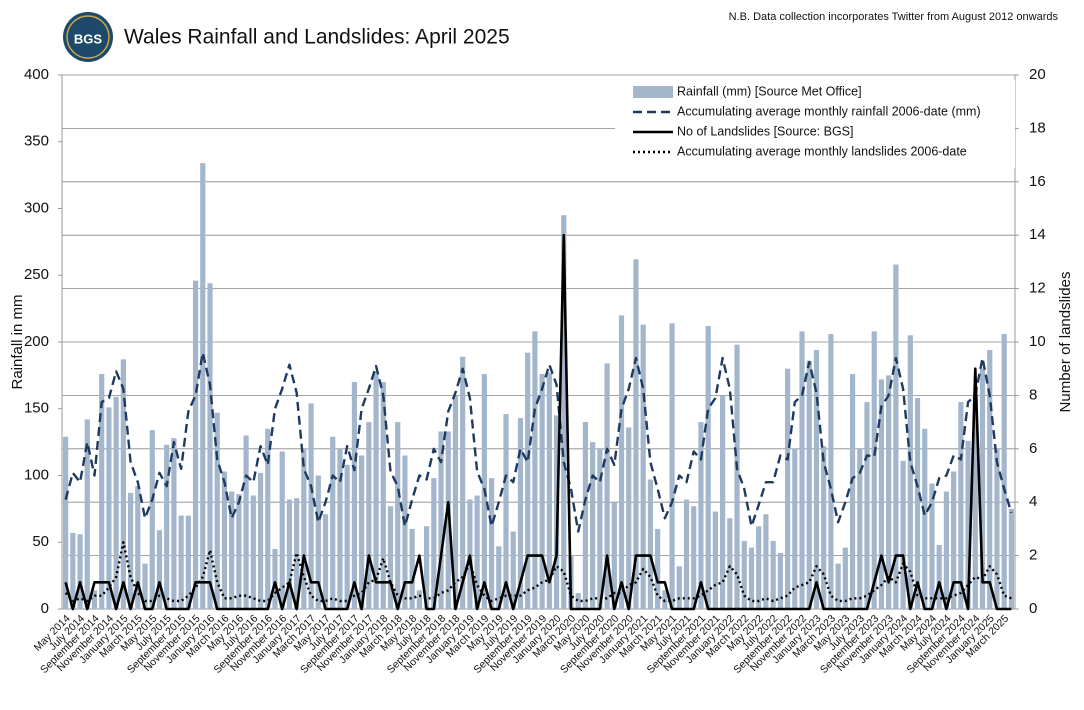  What do you see at coordinates (765, 131) in the screenshot?
I see `legend-label: No of Landslides [Source: BGS]` at bounding box center [765, 131].